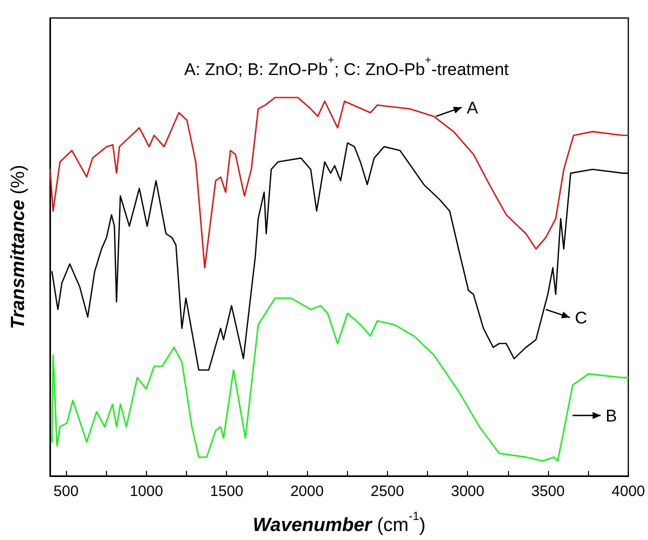 This screenshot has height=540, width=648. What do you see at coordinates (548, 491) in the screenshot?
I see `x-tick-label: 3500` at bounding box center [548, 491].